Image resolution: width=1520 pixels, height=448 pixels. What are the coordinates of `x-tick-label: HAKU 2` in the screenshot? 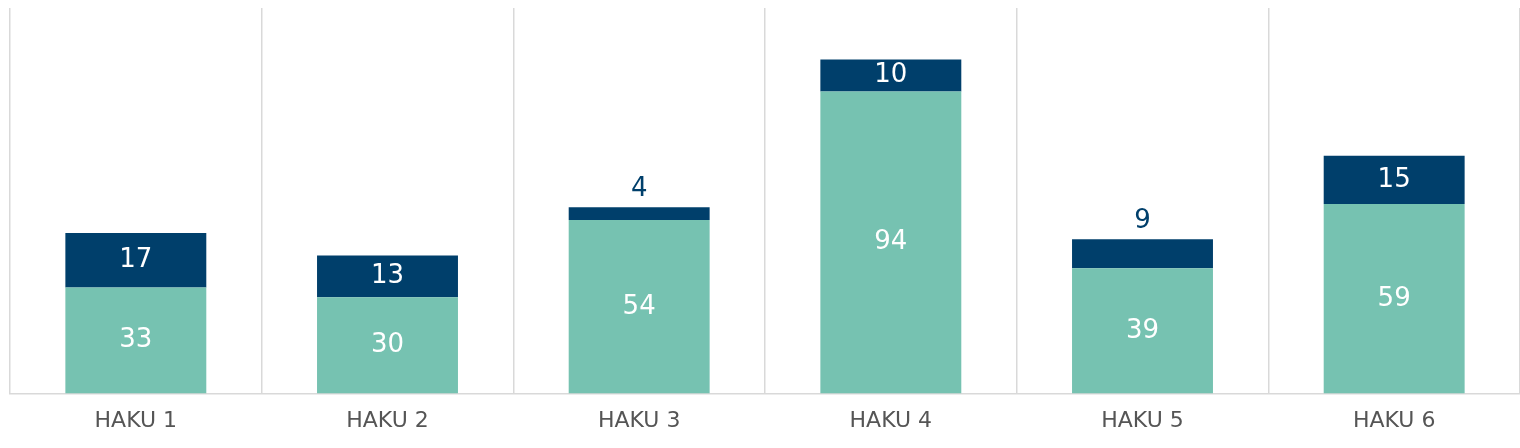 It's located at (387, 419).